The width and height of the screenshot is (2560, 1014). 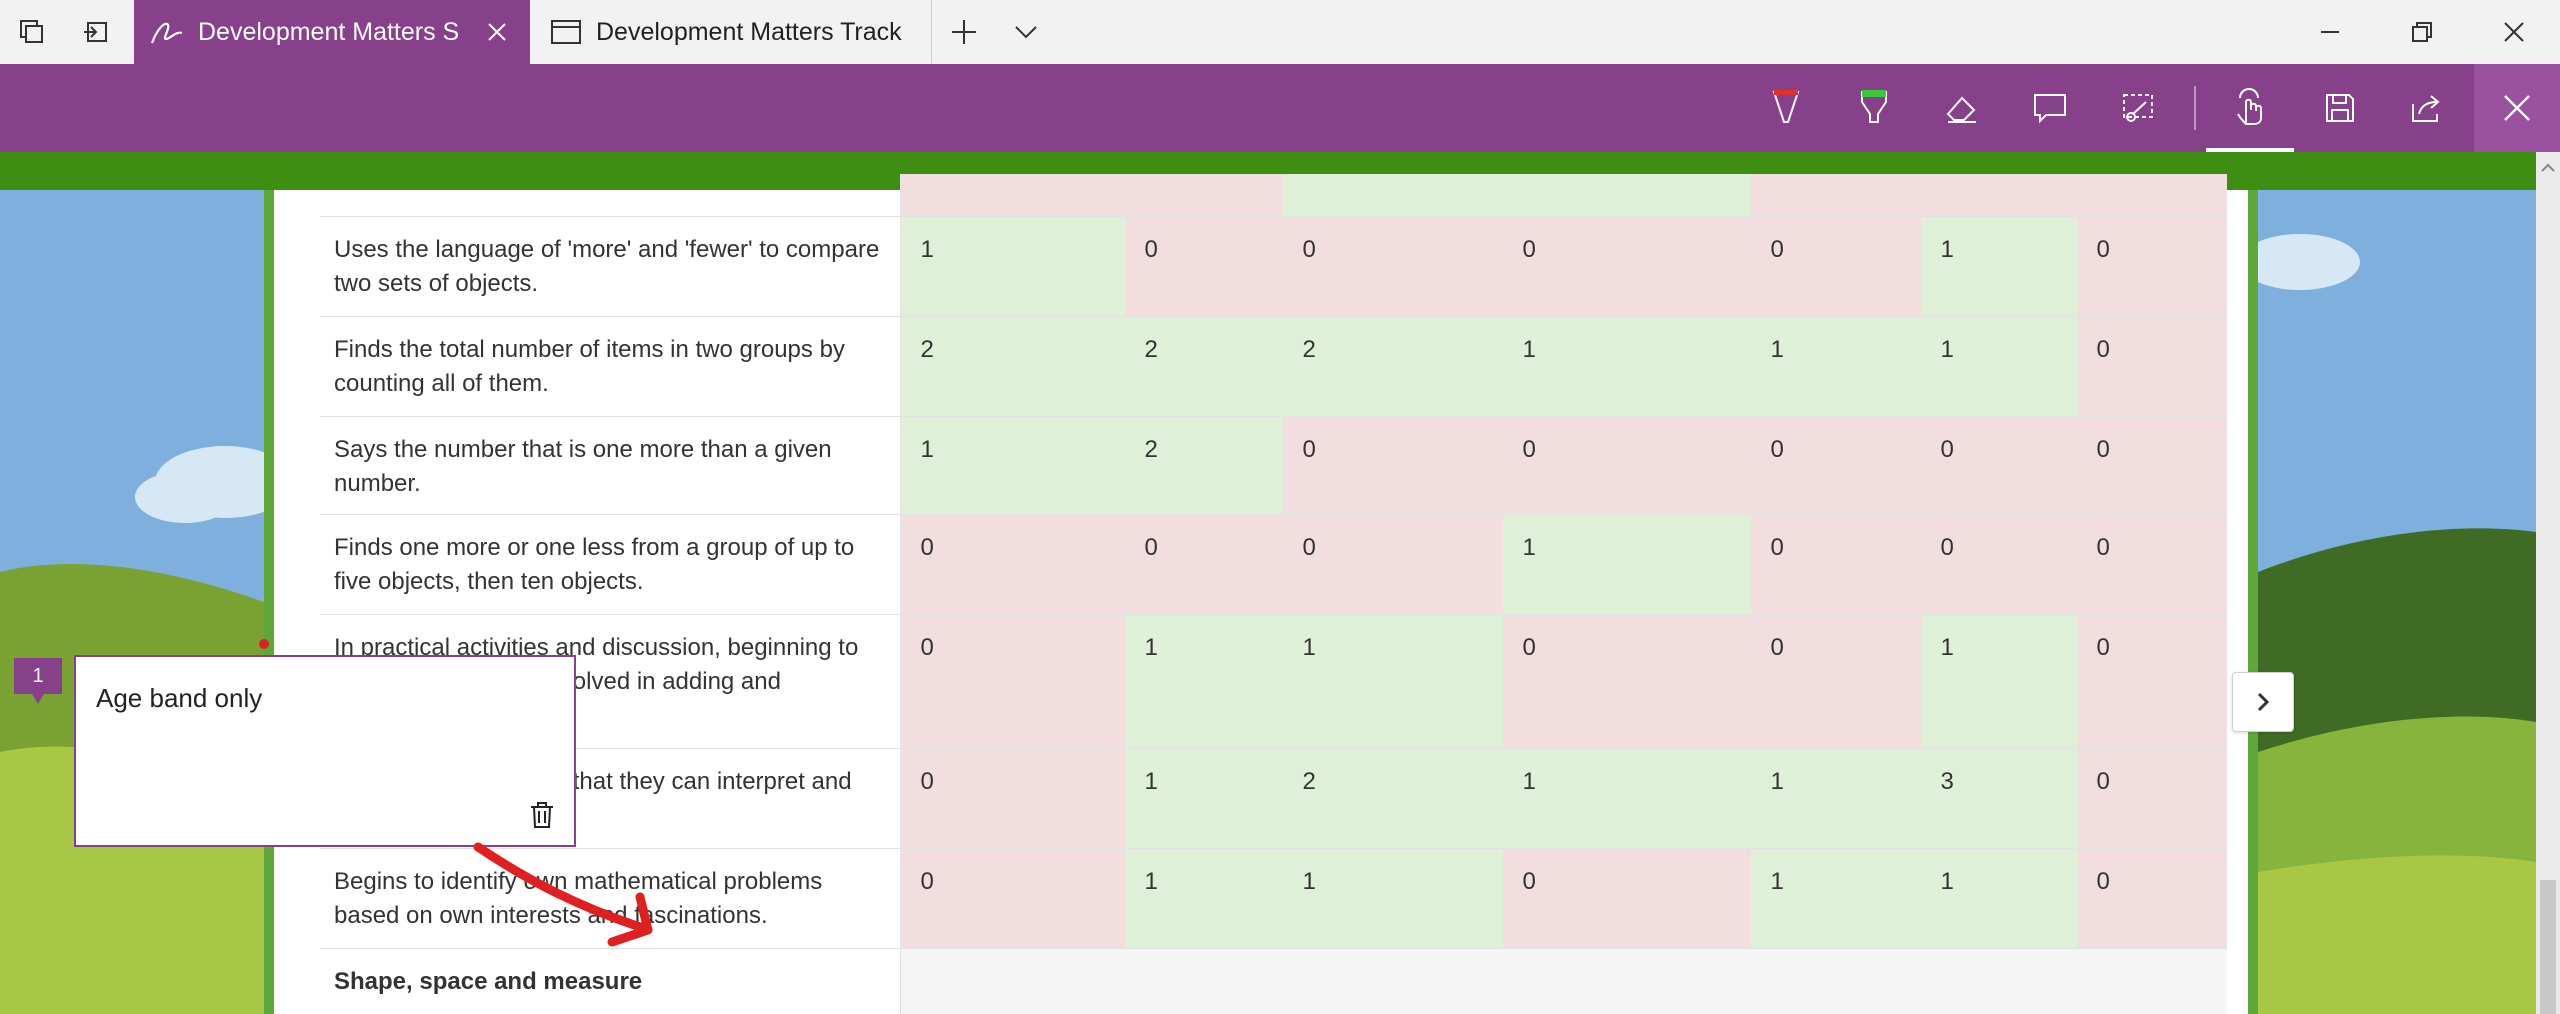 I want to click on save-icon, so click(x=2340, y=108).